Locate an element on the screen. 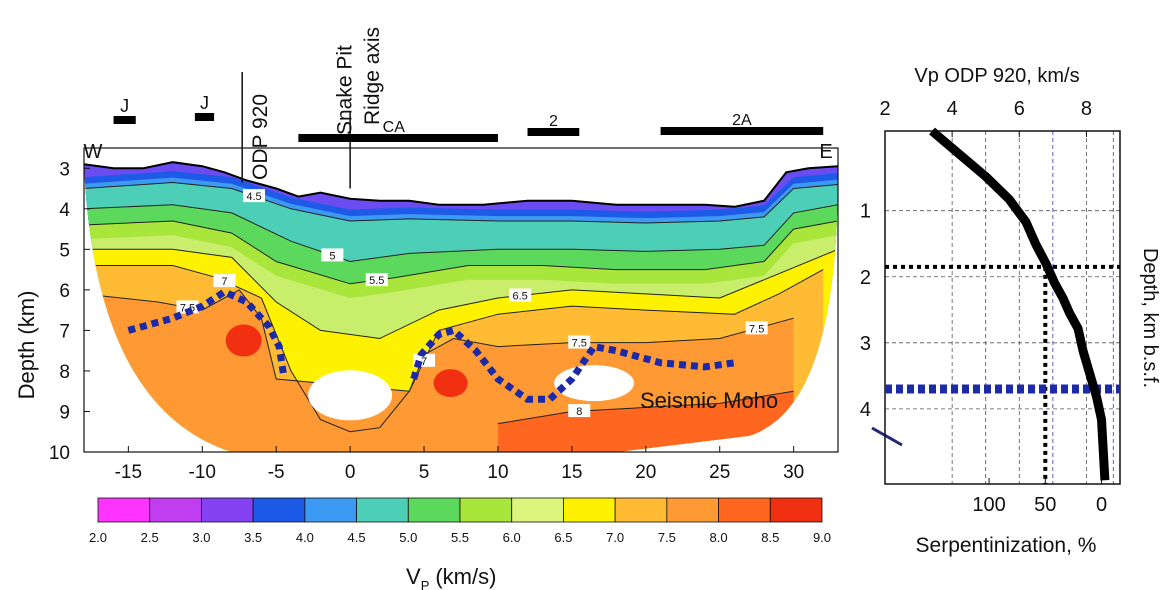 The height and width of the screenshot is (590, 1161). contour-label-6.5: 6.5 is located at coordinates (520, 295).